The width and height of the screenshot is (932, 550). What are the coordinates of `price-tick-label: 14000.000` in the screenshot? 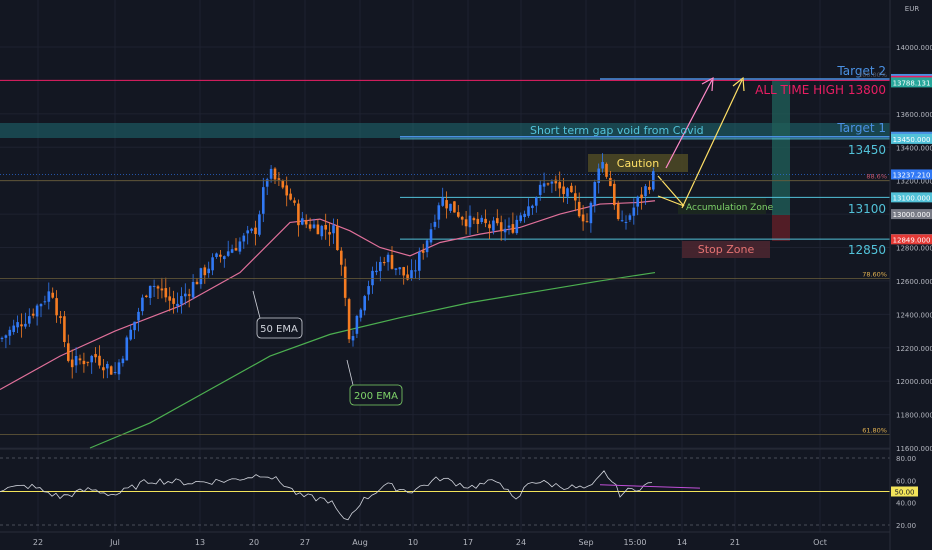 It's located at (914, 48).